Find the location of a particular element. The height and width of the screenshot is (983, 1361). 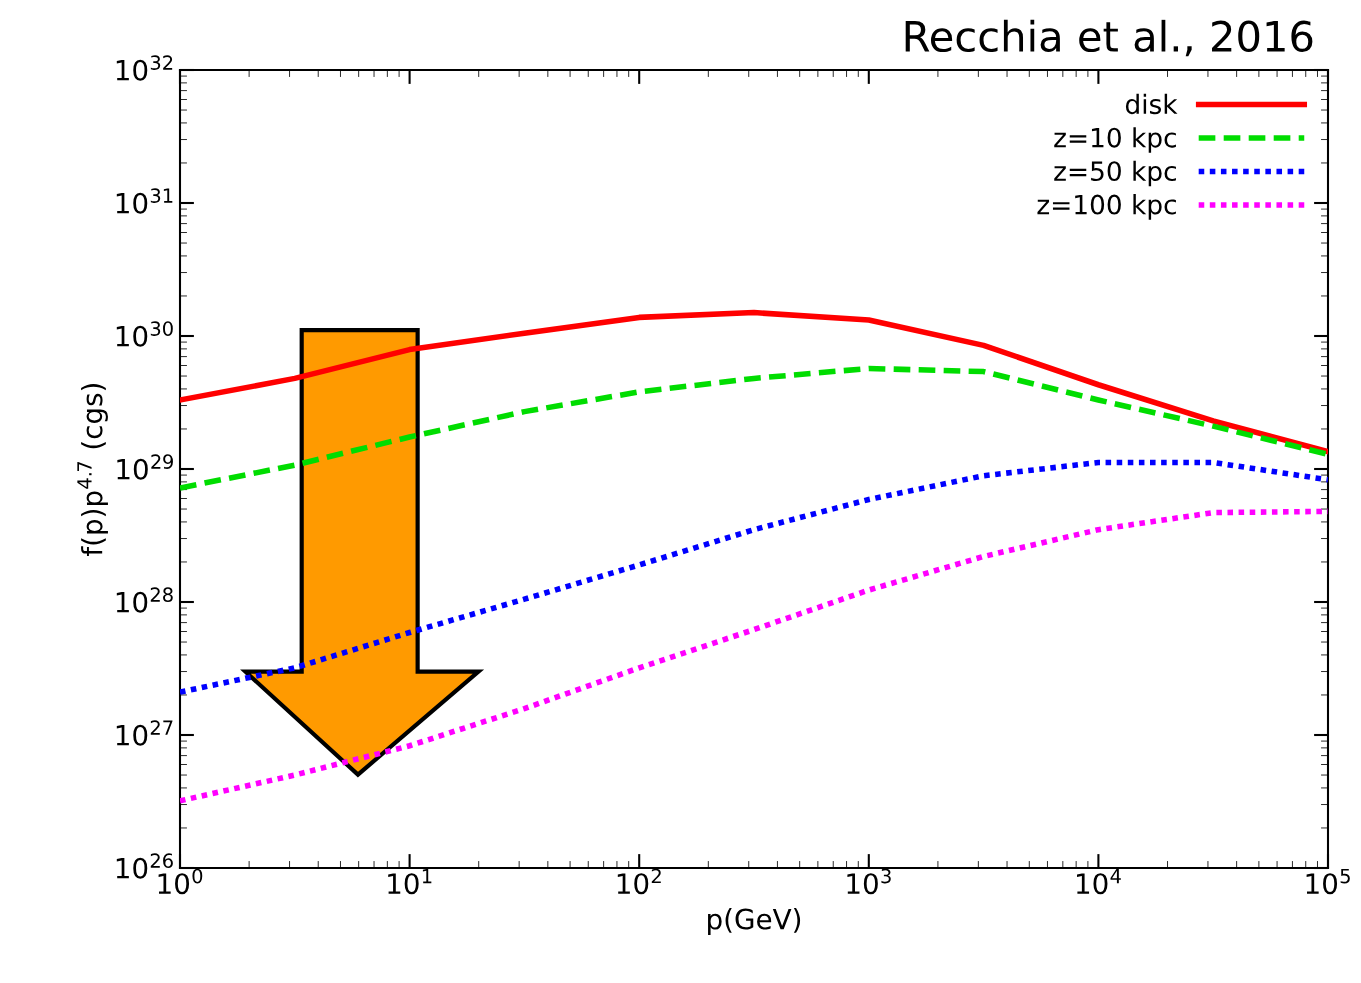

legend-label: z=100 kpc is located at coordinates (1106, 207).